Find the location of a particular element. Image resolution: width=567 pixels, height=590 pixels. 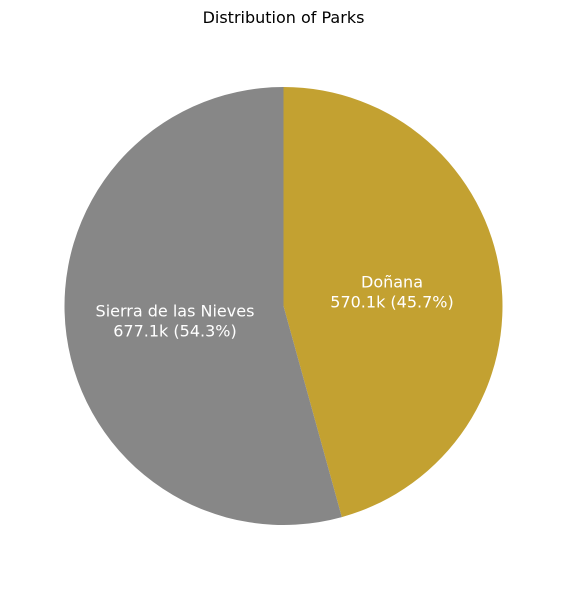

pie-slice-label: Sierra de las Nieves 677.1k (54.3%) is located at coordinates (175, 321).